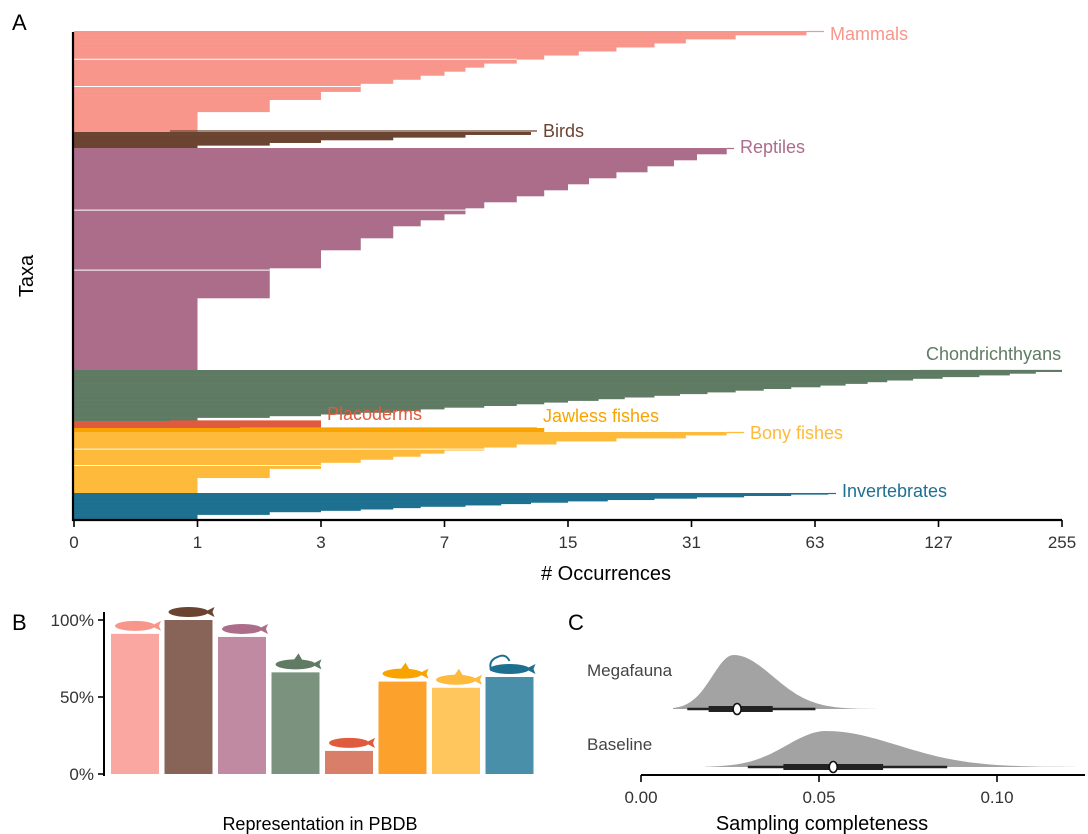  Describe the element at coordinates (440, 82) in the screenshot. I see `series-mammals` at that location.